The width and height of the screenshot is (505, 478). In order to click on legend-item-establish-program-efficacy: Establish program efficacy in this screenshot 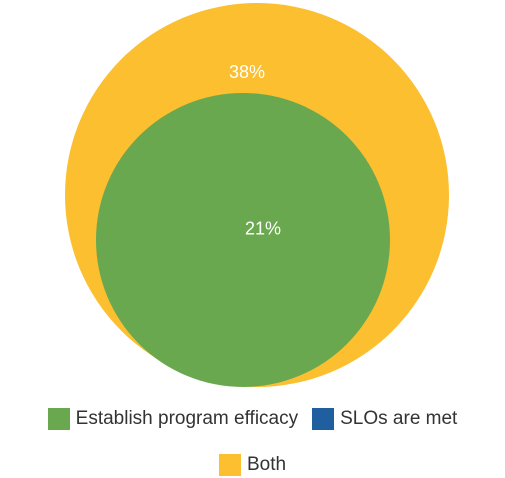, I will do `click(173, 419)`.